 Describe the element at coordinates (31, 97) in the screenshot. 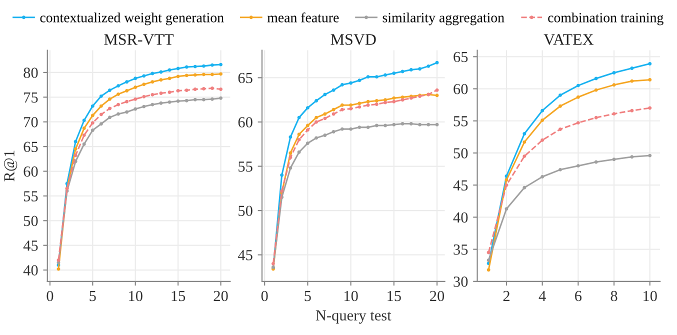

I see `y-tick-label: 75` at that location.